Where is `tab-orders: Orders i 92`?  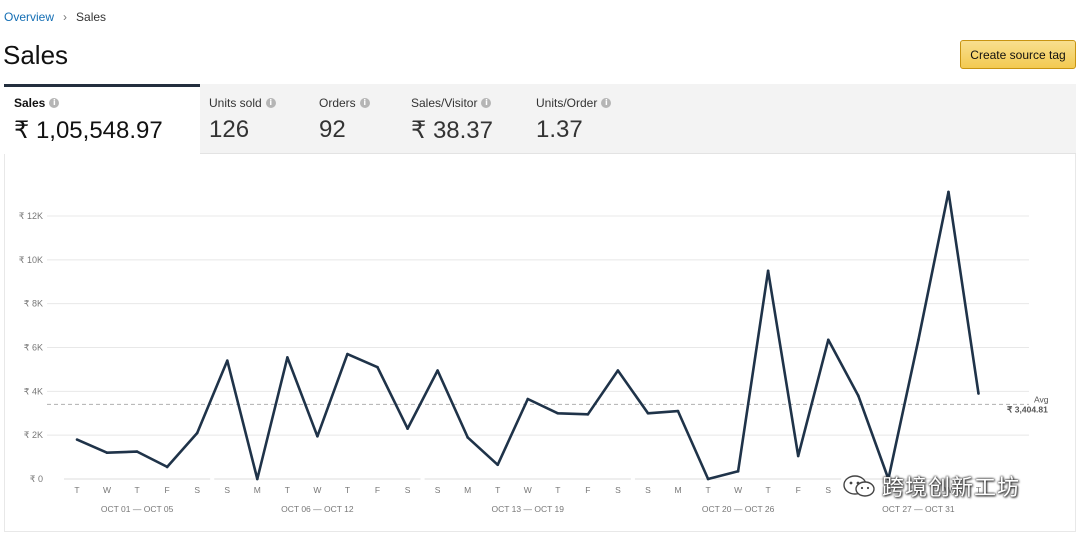
tab-orders: Orders i 92 is located at coordinates (361, 119).